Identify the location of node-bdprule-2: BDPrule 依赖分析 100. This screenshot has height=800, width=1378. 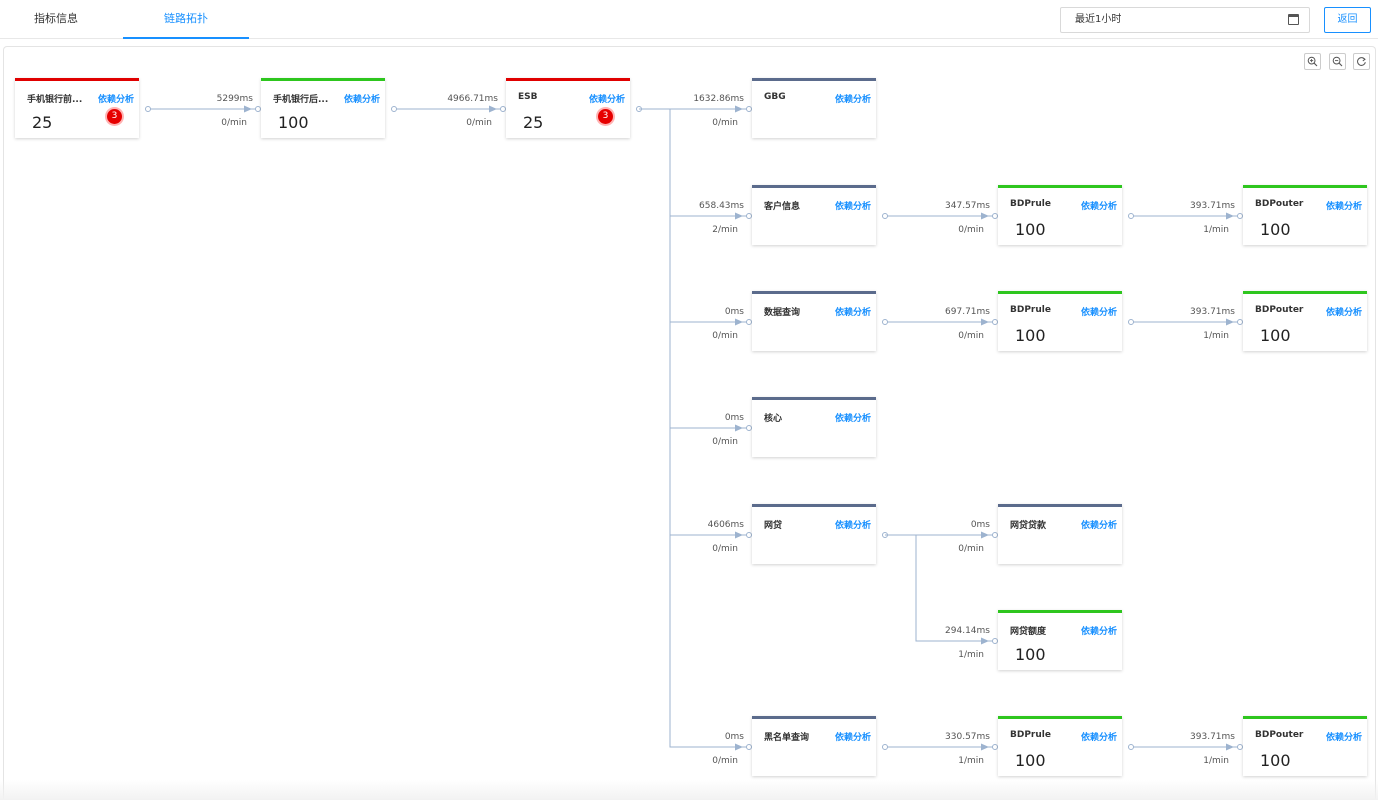
(1060, 321).